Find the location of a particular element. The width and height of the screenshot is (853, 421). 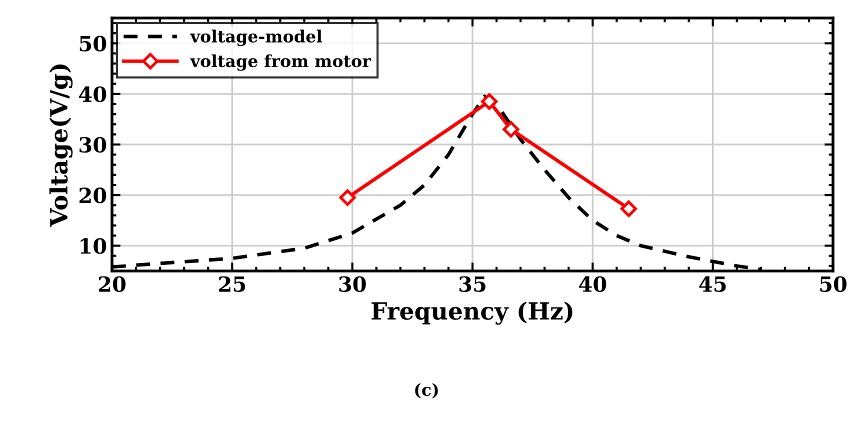

x-tick-label: 30 is located at coordinates (352, 284).